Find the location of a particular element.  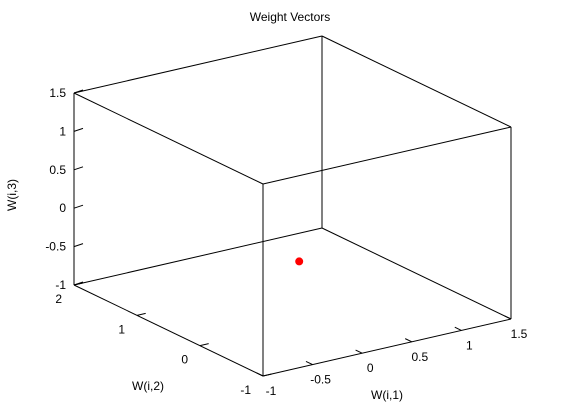

x-tick-label: 0.5 is located at coordinates (419, 357).